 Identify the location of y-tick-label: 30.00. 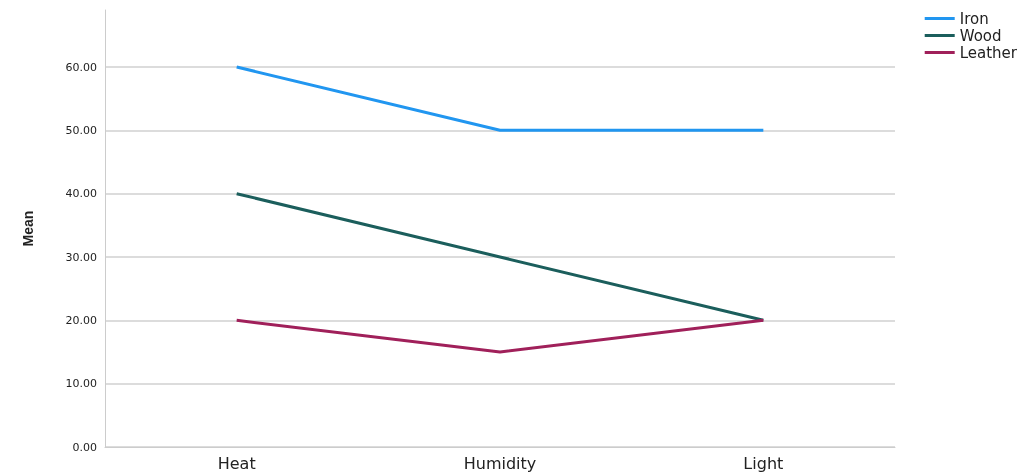
(81, 257).